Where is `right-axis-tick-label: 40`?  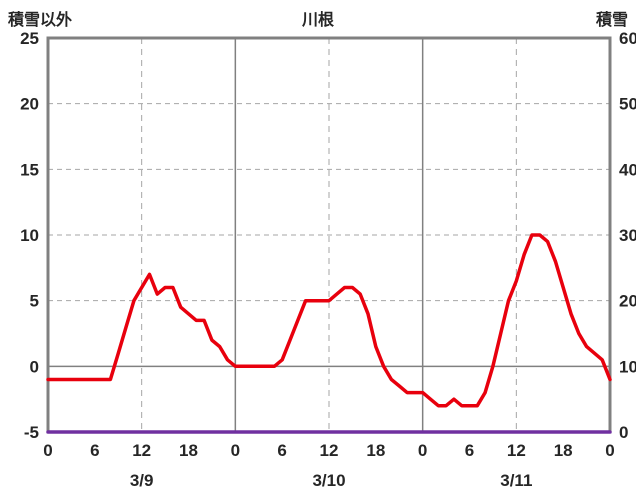 right-axis-tick-label: 40 is located at coordinates (627, 169).